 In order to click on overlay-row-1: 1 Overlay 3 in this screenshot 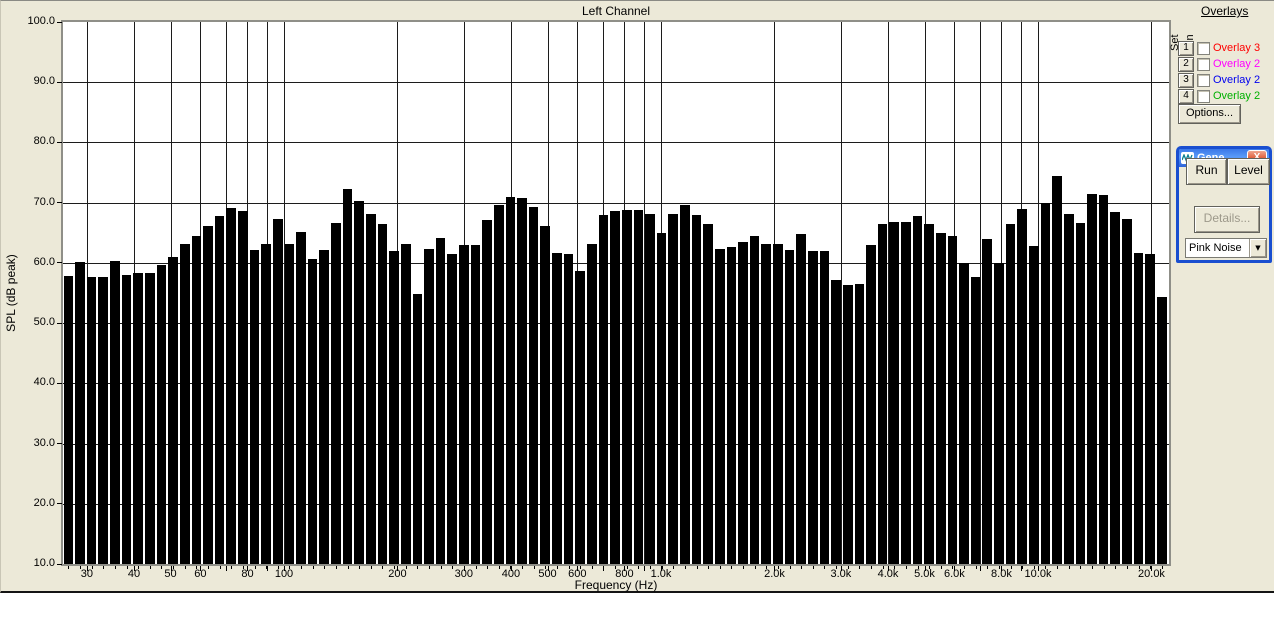, I will do `click(1219, 48)`.